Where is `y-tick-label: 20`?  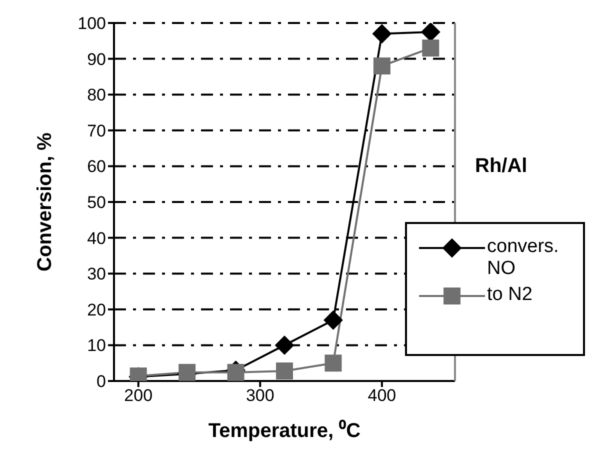 y-tick-label: 20 is located at coordinates (96, 310).